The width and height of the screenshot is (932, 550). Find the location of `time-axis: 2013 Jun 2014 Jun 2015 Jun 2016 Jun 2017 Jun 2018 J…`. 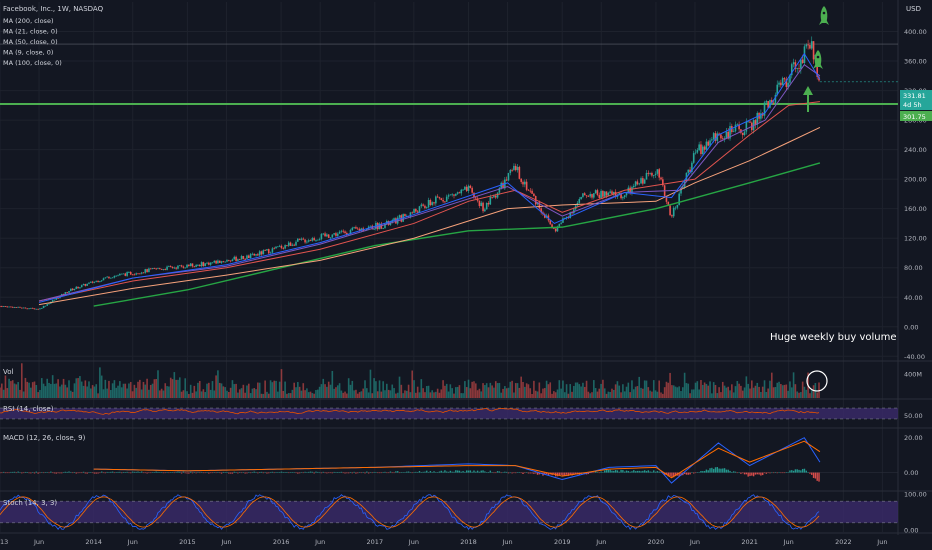

time-axis: 2013 Jun 2014 Jun 2015 Jun 2016 Jun 2017 Jun 2018 J… is located at coordinates (443, 542).